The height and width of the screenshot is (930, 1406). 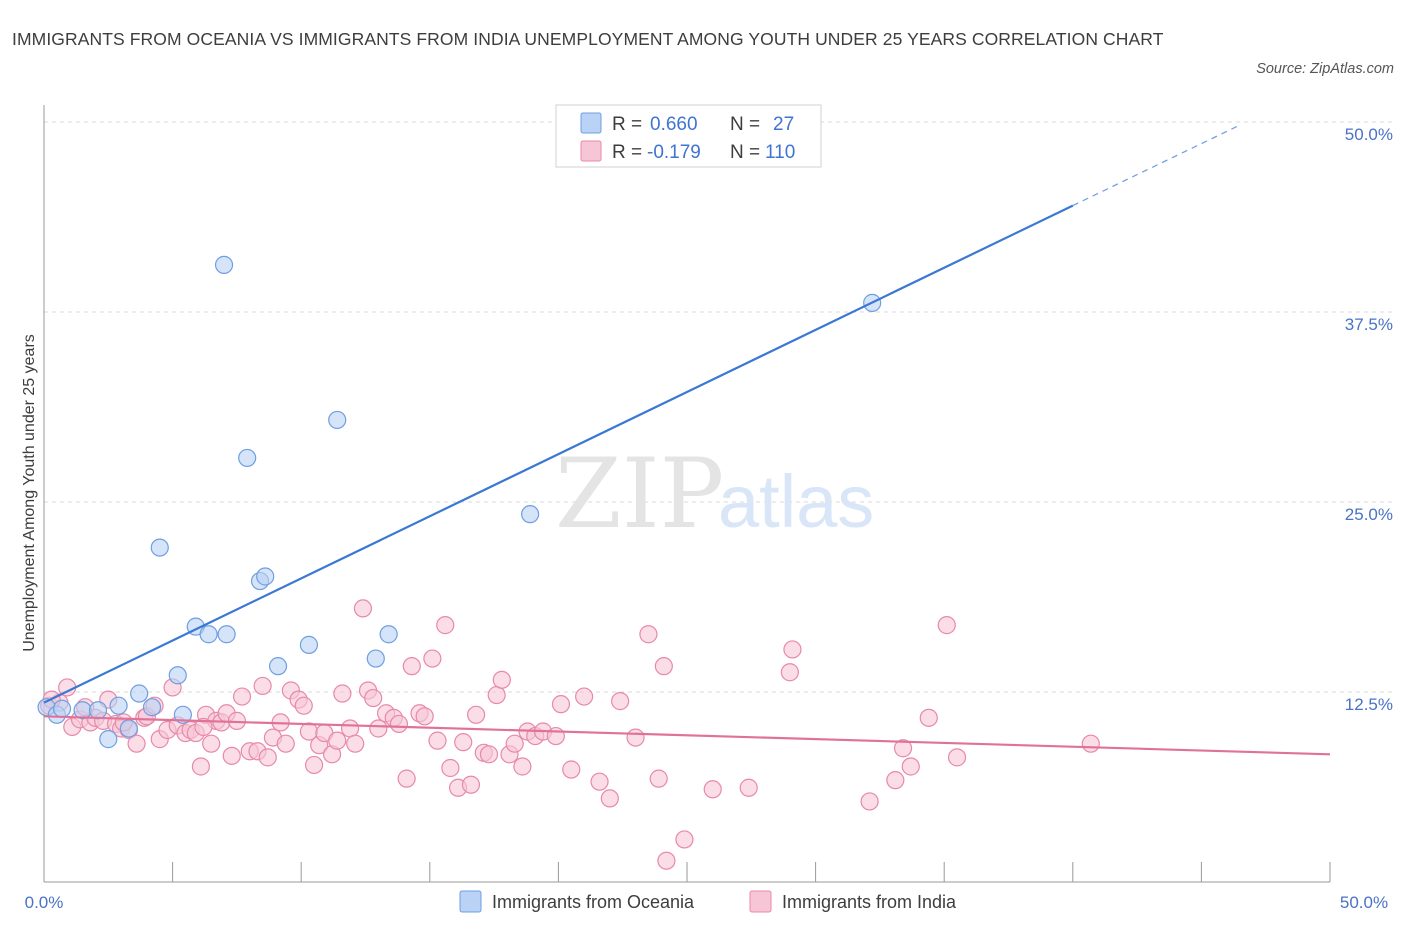 I want to click on bottom-legend-label-oceania: Immigrants from Oceania, so click(x=593, y=902).